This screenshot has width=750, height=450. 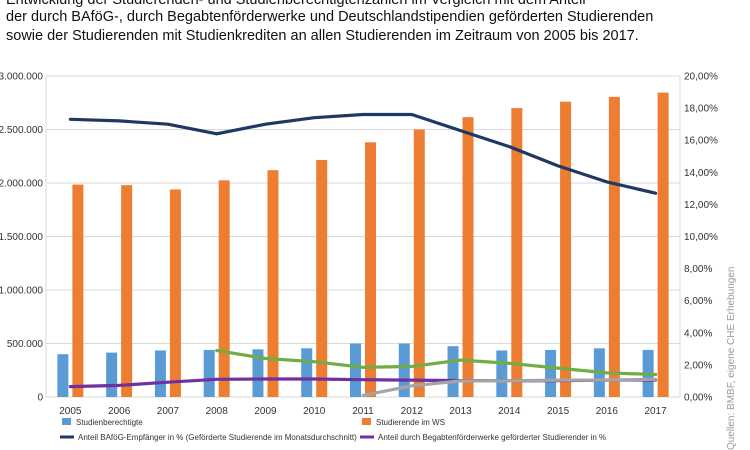 What do you see at coordinates (168, 411) in the screenshot?
I see `x-tick-label: 2007` at bounding box center [168, 411].